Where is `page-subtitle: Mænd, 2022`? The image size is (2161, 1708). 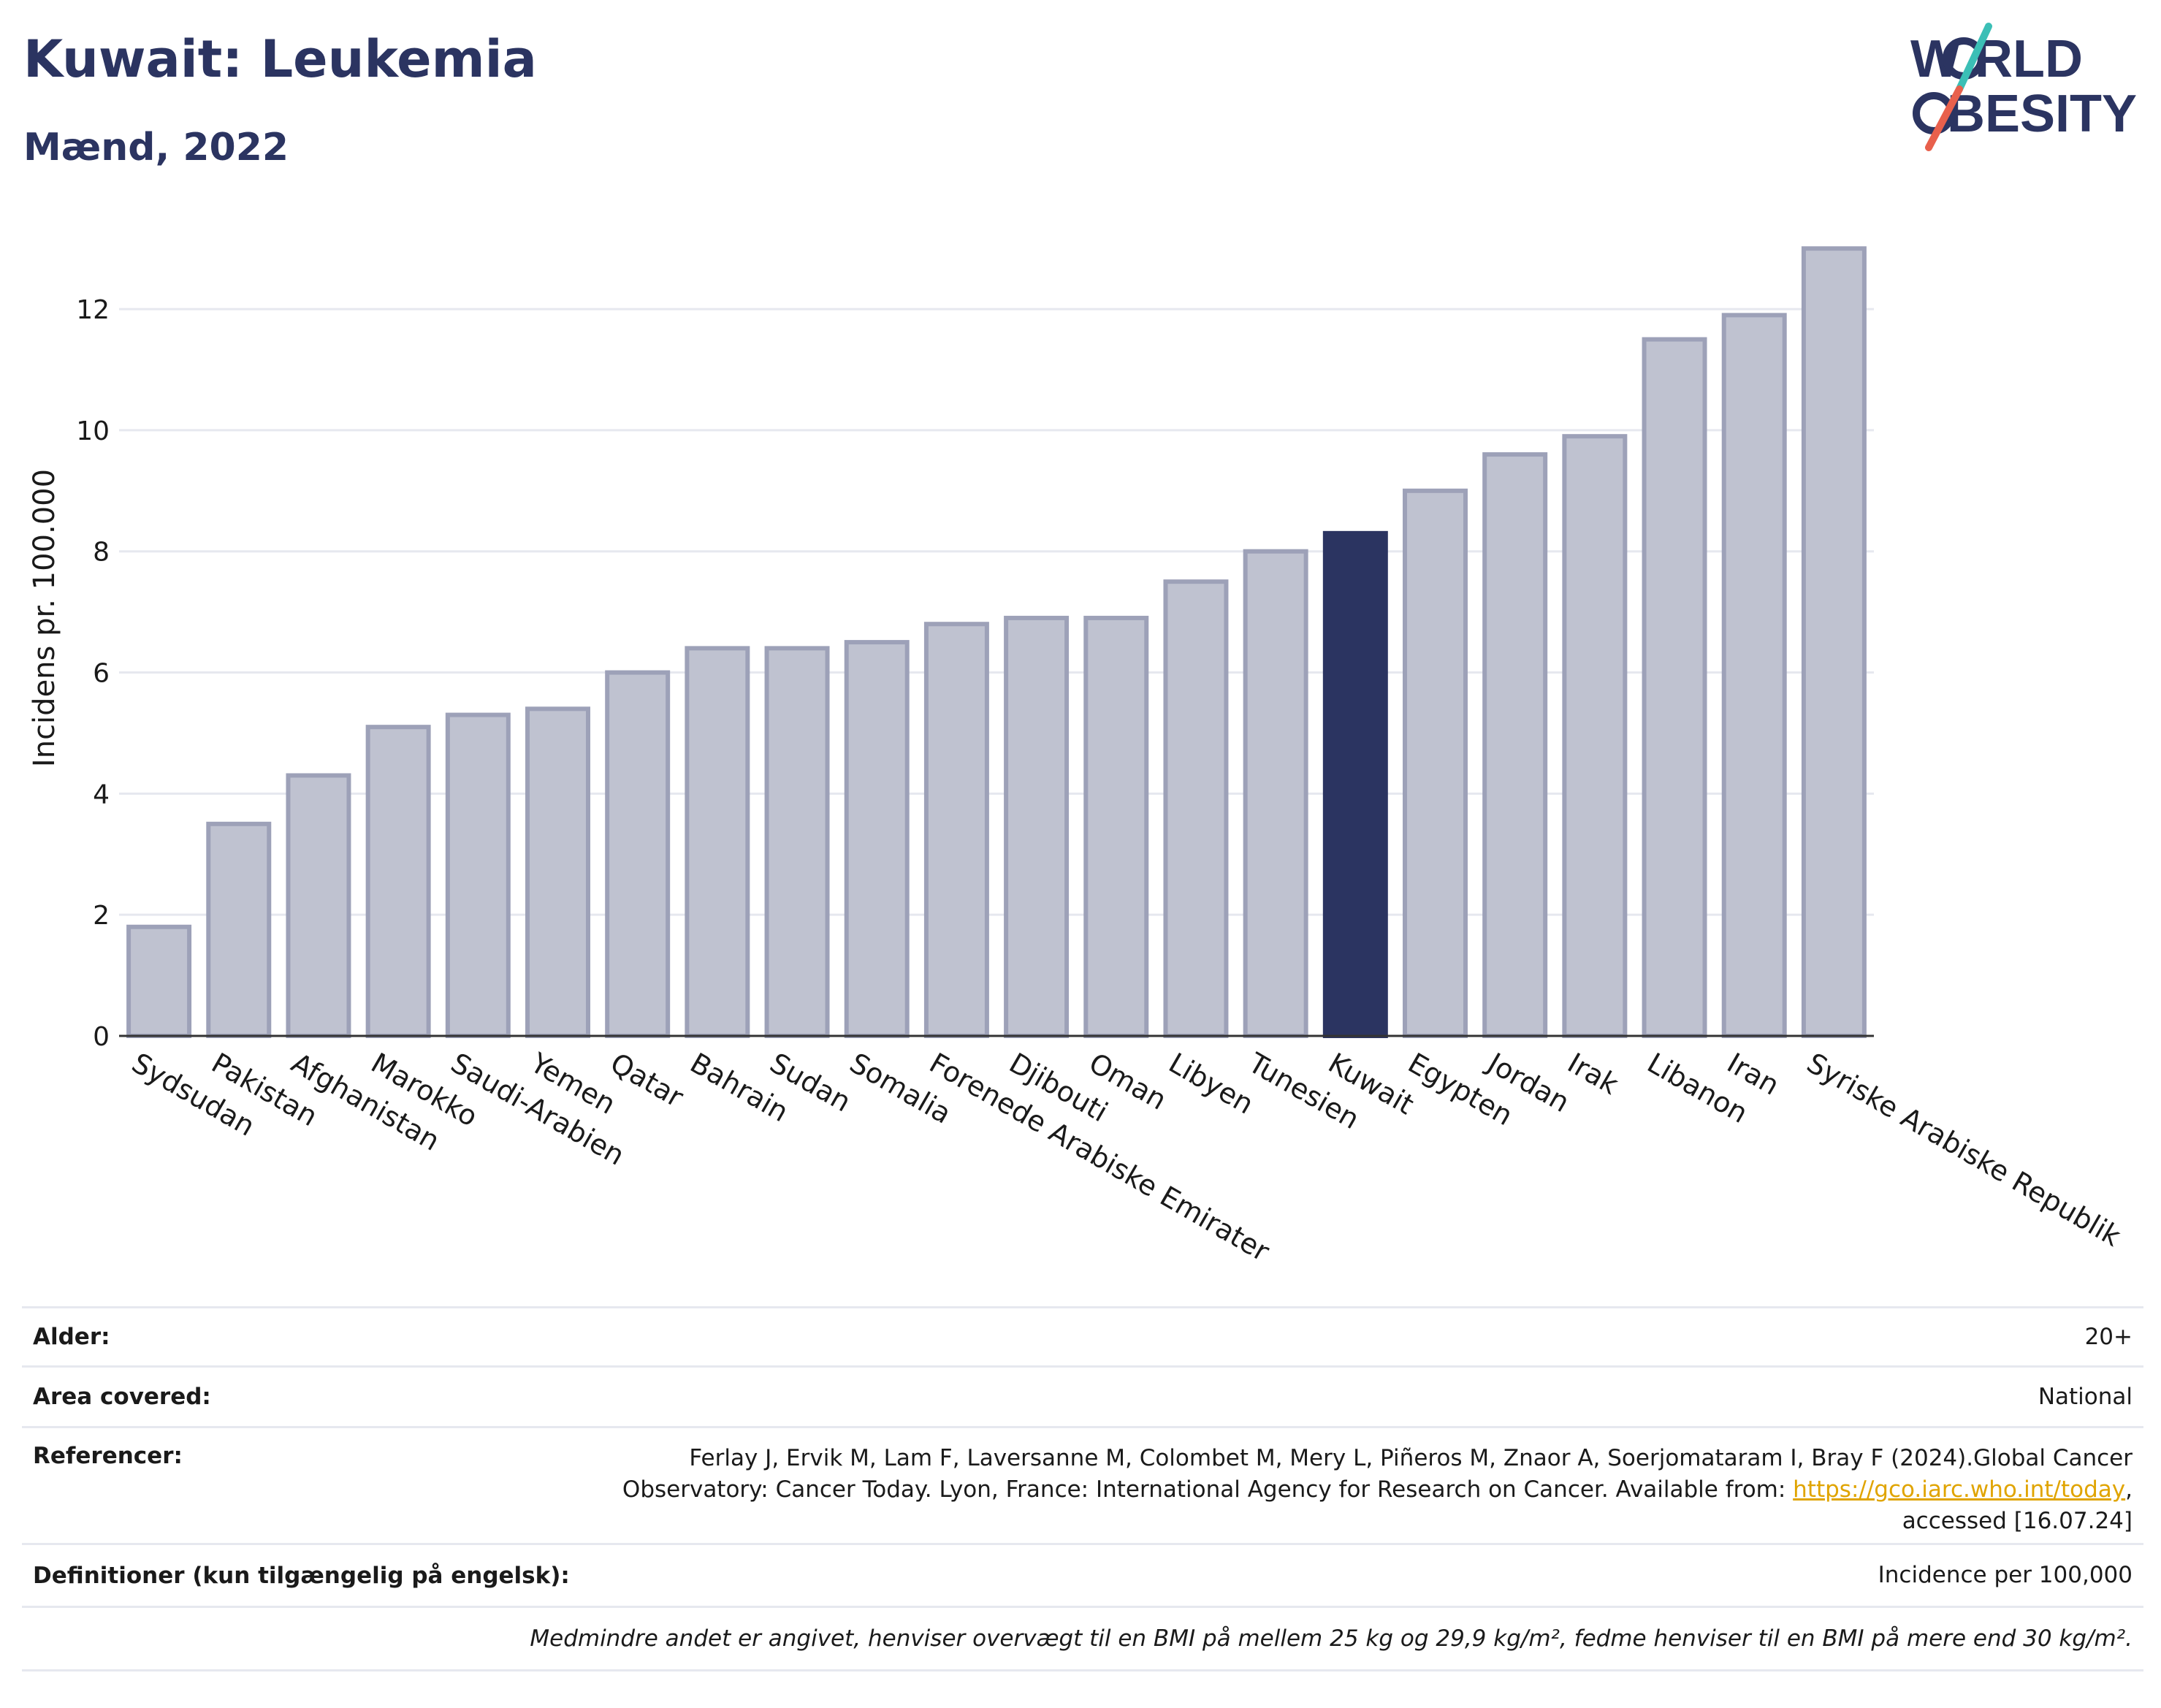
page-subtitle: Mænd, 2022 is located at coordinates (156, 147).